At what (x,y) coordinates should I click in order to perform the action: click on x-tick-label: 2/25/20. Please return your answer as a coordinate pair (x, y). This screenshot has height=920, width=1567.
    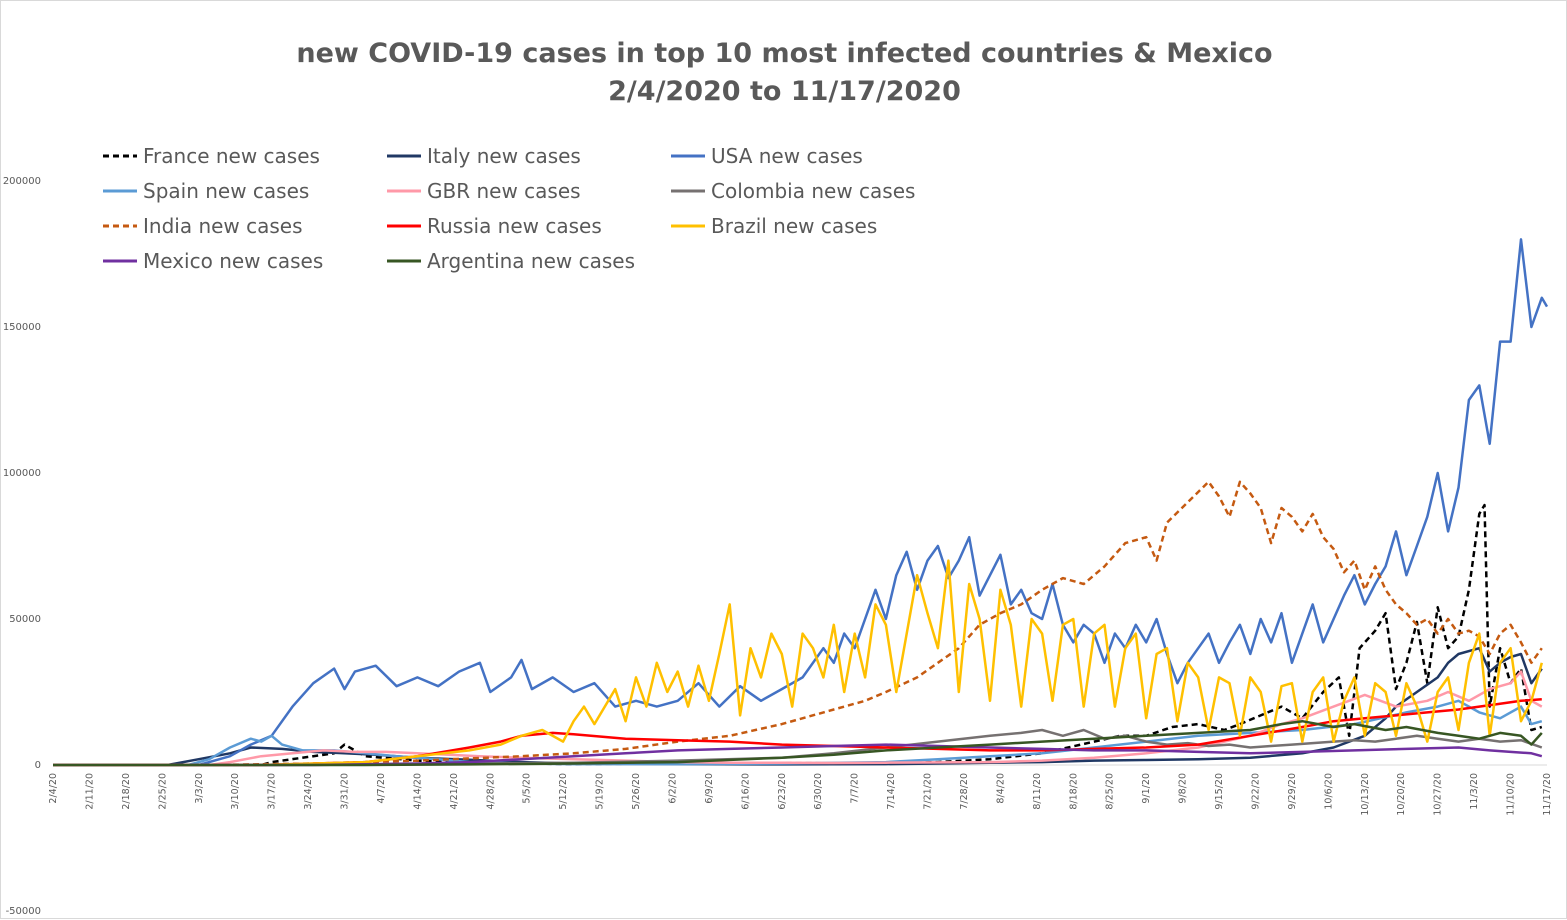
    Looking at the image, I should click on (162, 791).